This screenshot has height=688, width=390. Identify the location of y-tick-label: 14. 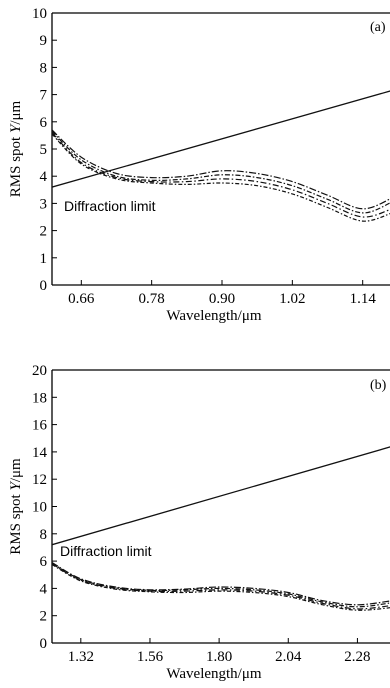
(40, 453).